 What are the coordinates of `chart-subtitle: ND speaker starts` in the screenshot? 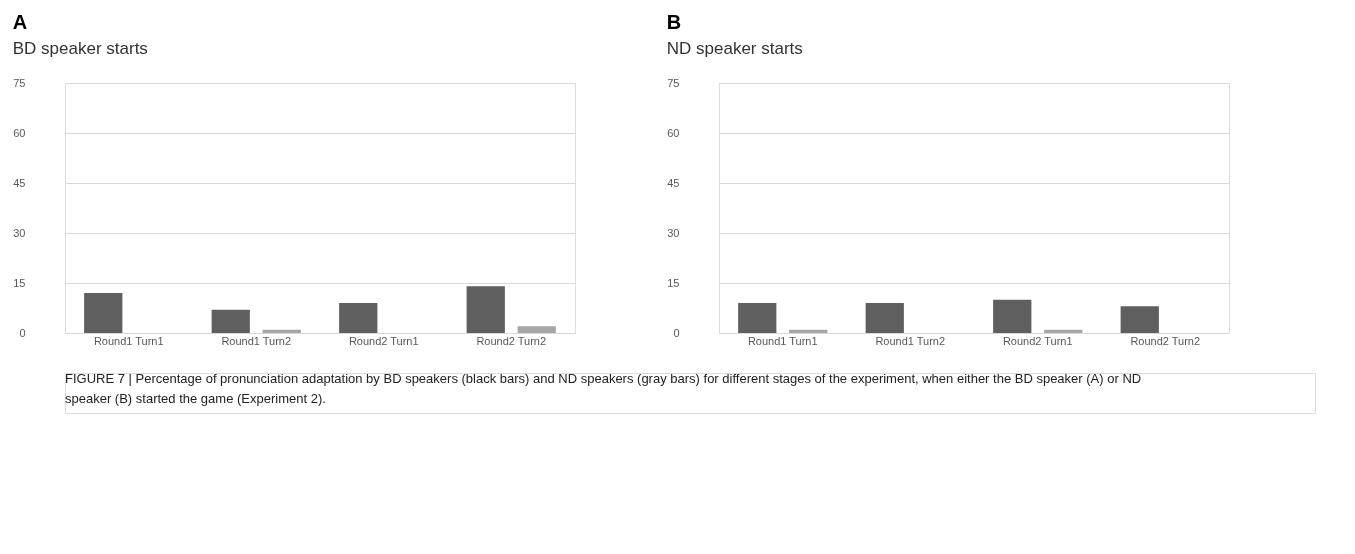 It's located at (734, 48).